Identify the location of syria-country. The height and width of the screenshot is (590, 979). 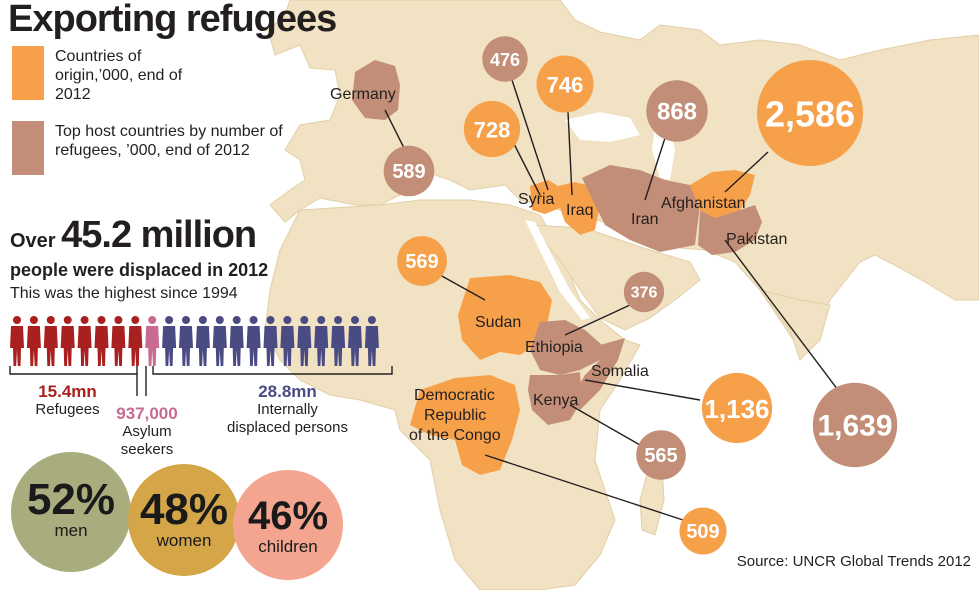
(545, 197).